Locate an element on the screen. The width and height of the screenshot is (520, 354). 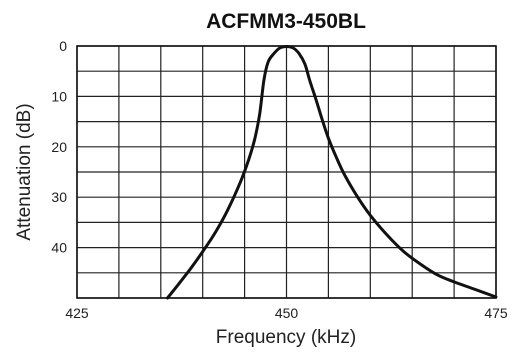
x-ticks: 425 450 475 is located at coordinates (286, 313).